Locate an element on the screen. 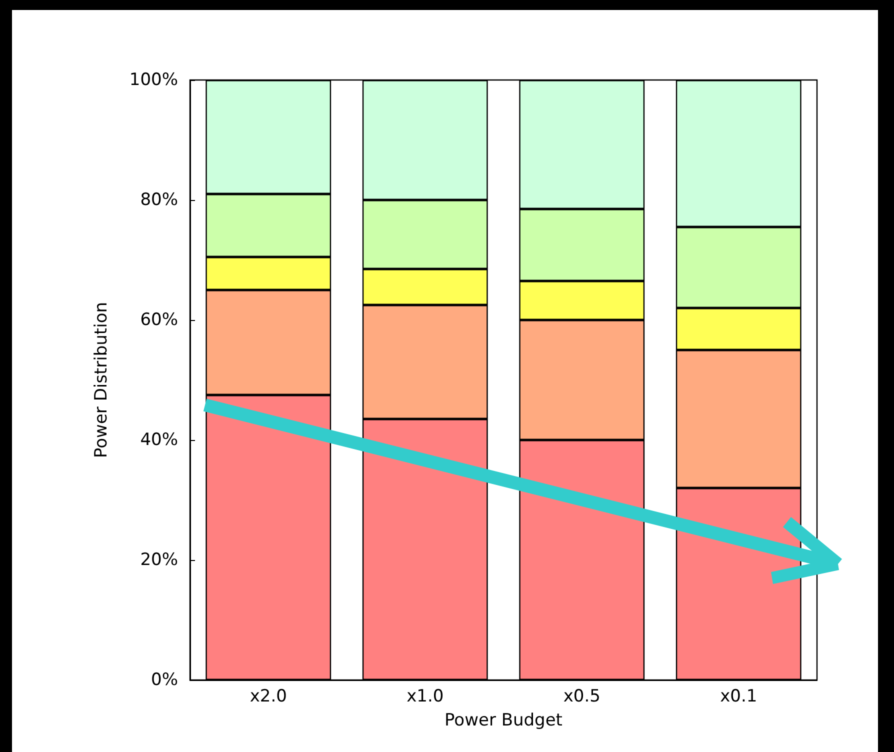 The image size is (894, 752). x-tick-label: x0.5 is located at coordinates (581, 696).